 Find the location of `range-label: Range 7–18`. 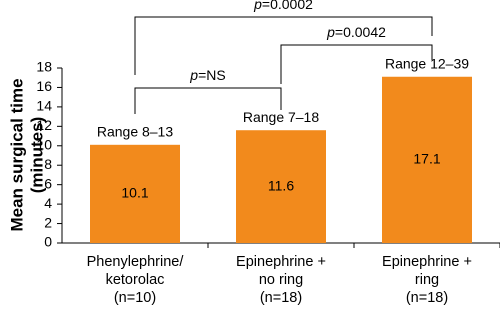

range-label: Range 7–18 is located at coordinates (281, 117).